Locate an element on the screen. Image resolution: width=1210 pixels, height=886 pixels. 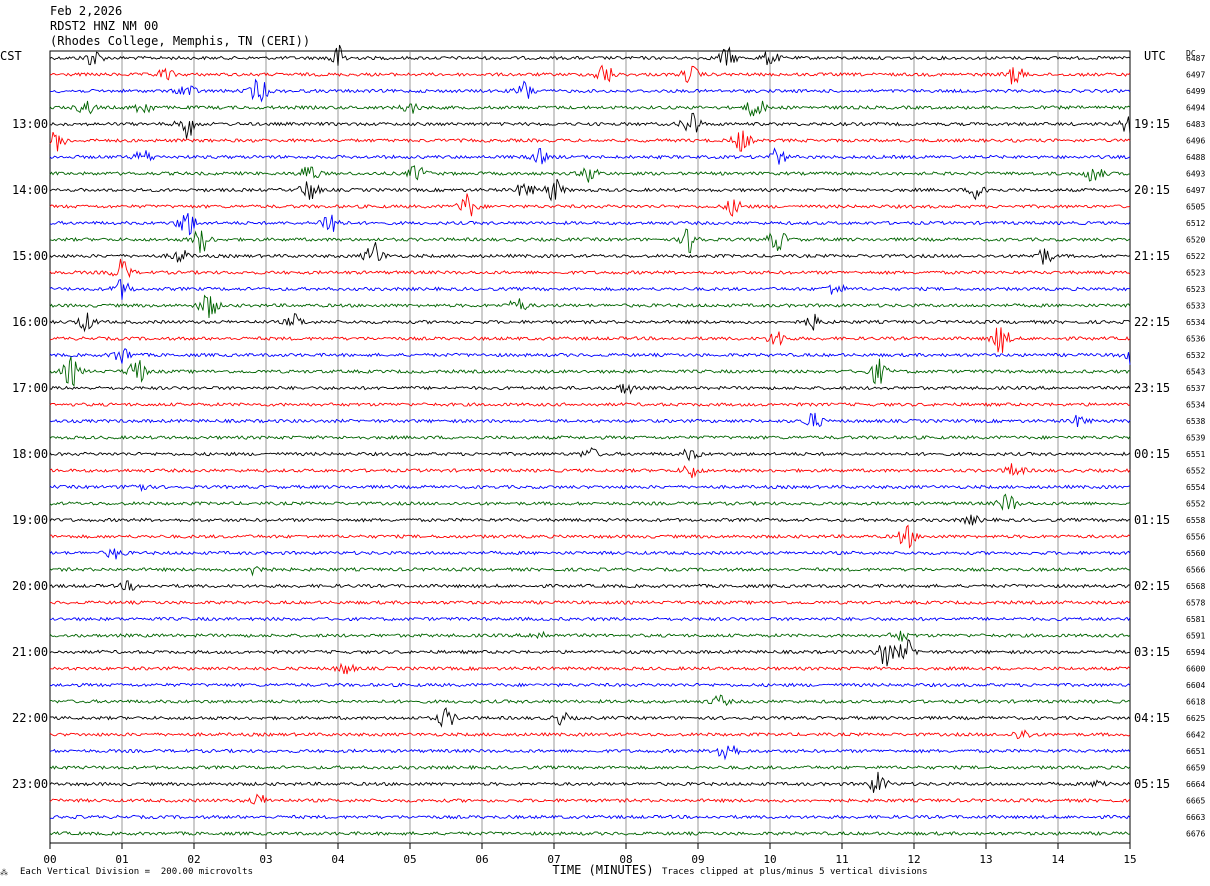
x-tick-label: 14 is located at coordinates (1058, 859).